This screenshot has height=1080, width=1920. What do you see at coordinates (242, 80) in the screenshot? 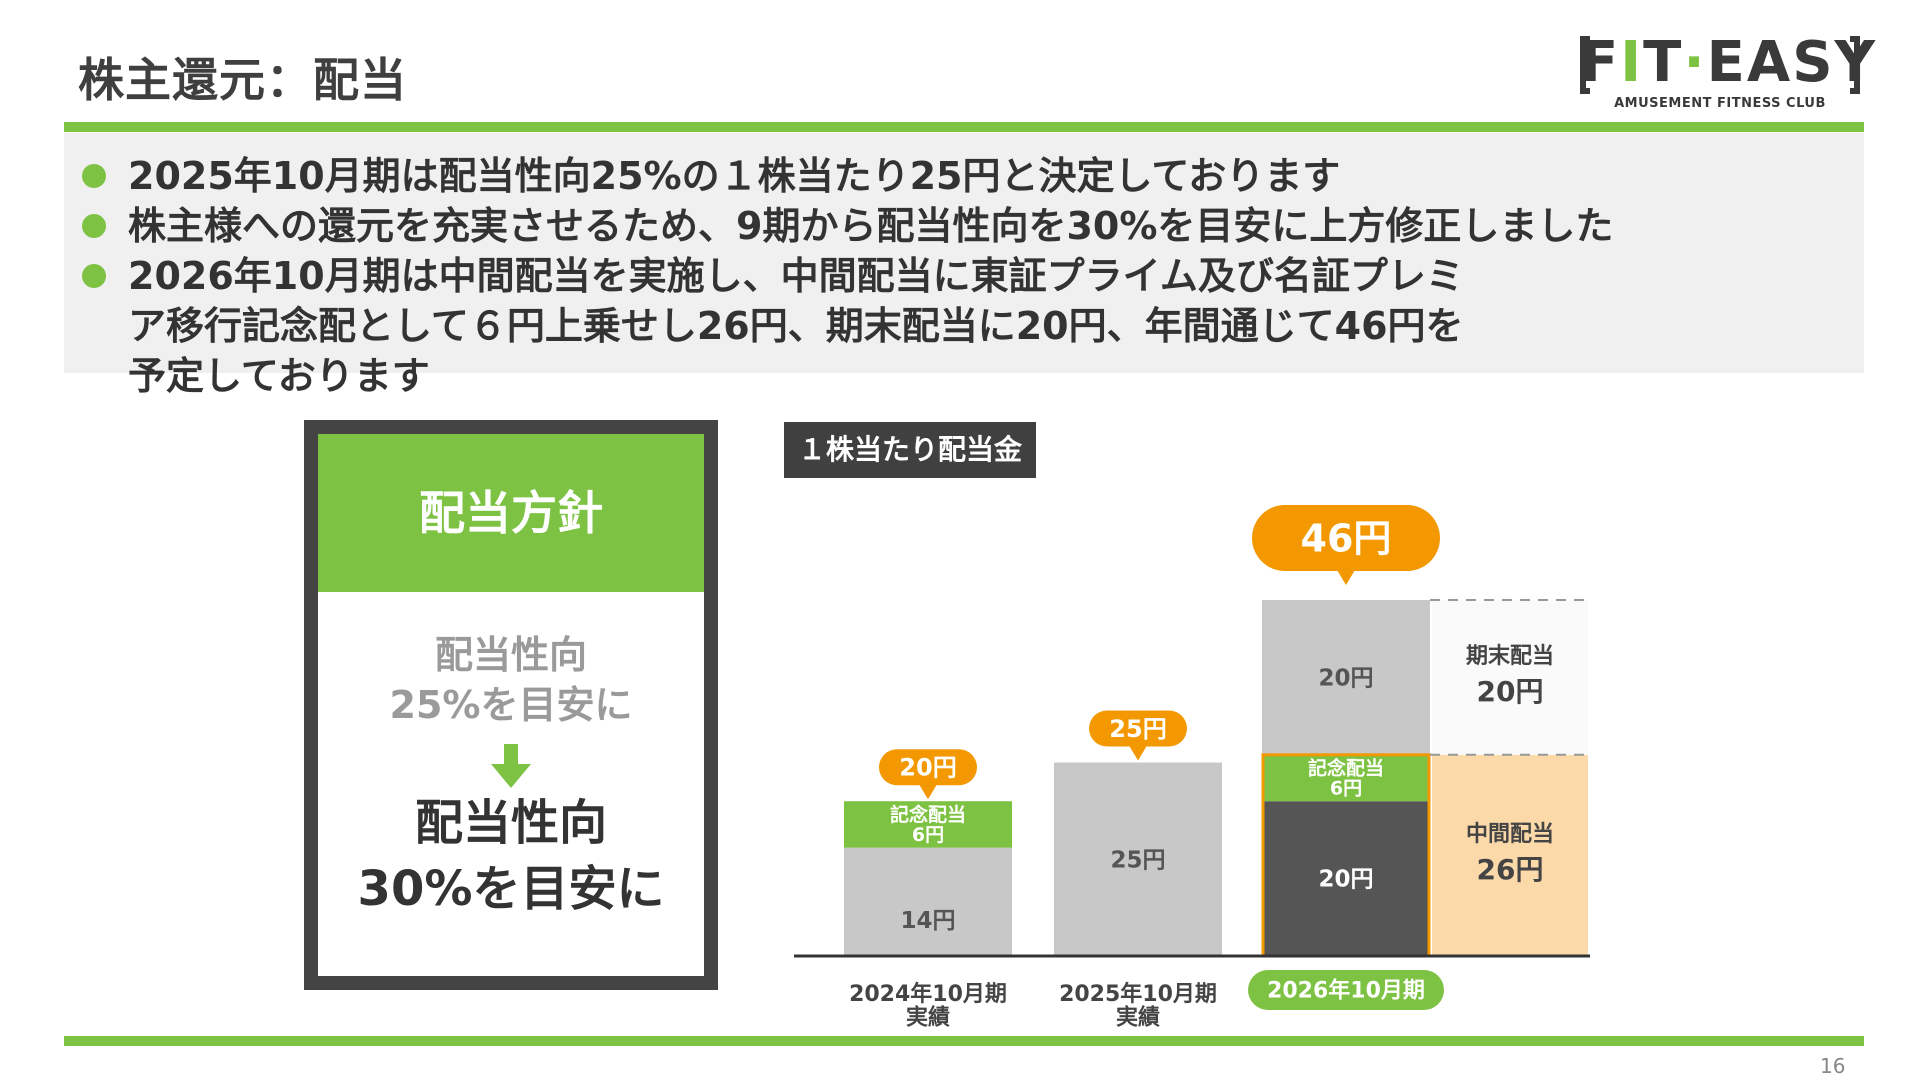
I see `page-title: 株主還元：配当` at bounding box center [242, 80].